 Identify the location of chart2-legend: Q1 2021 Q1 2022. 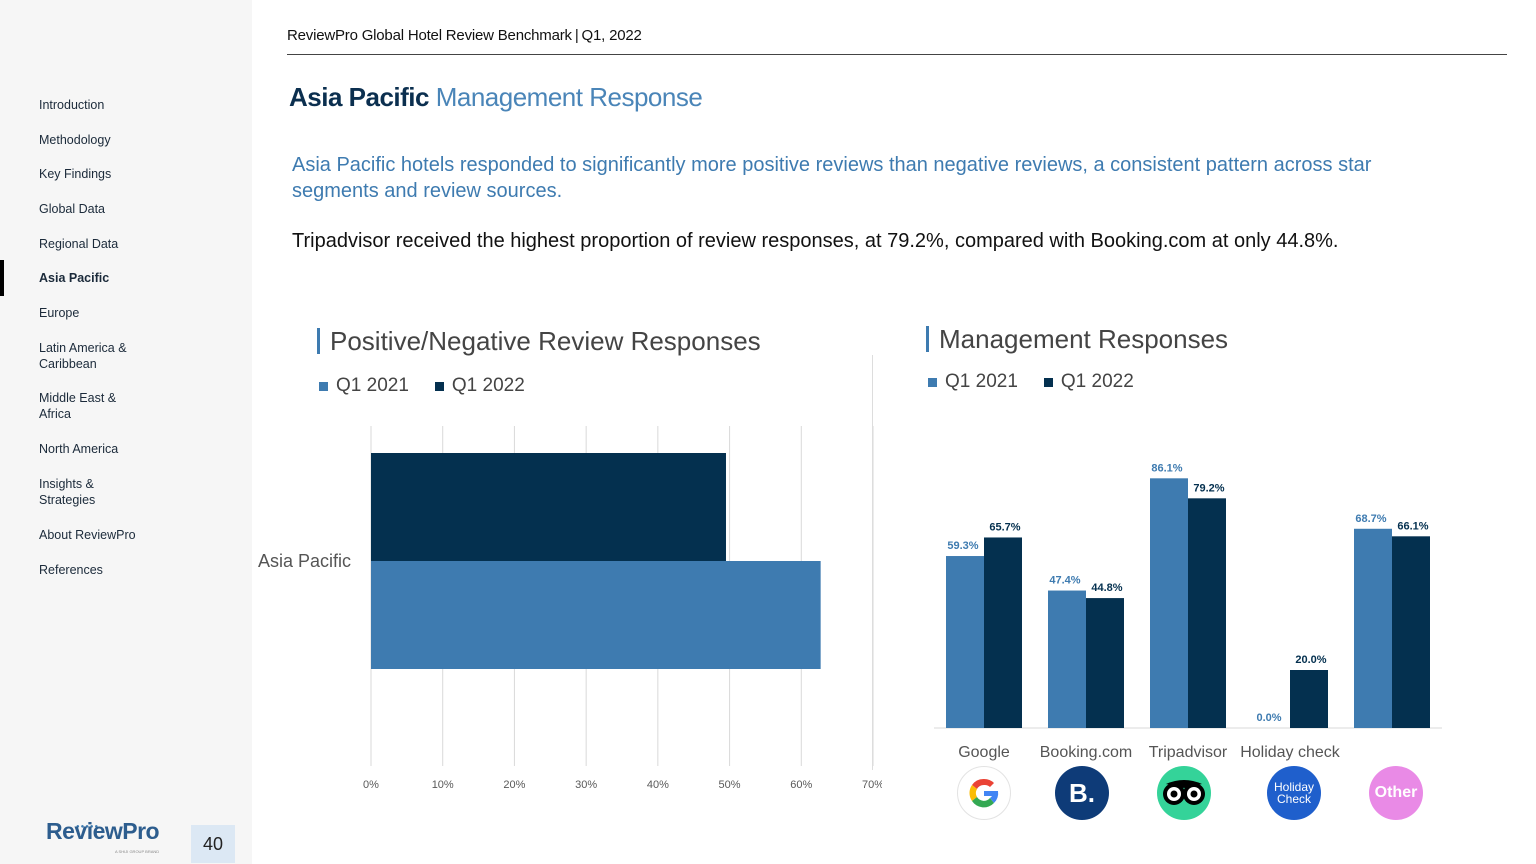
(1031, 382).